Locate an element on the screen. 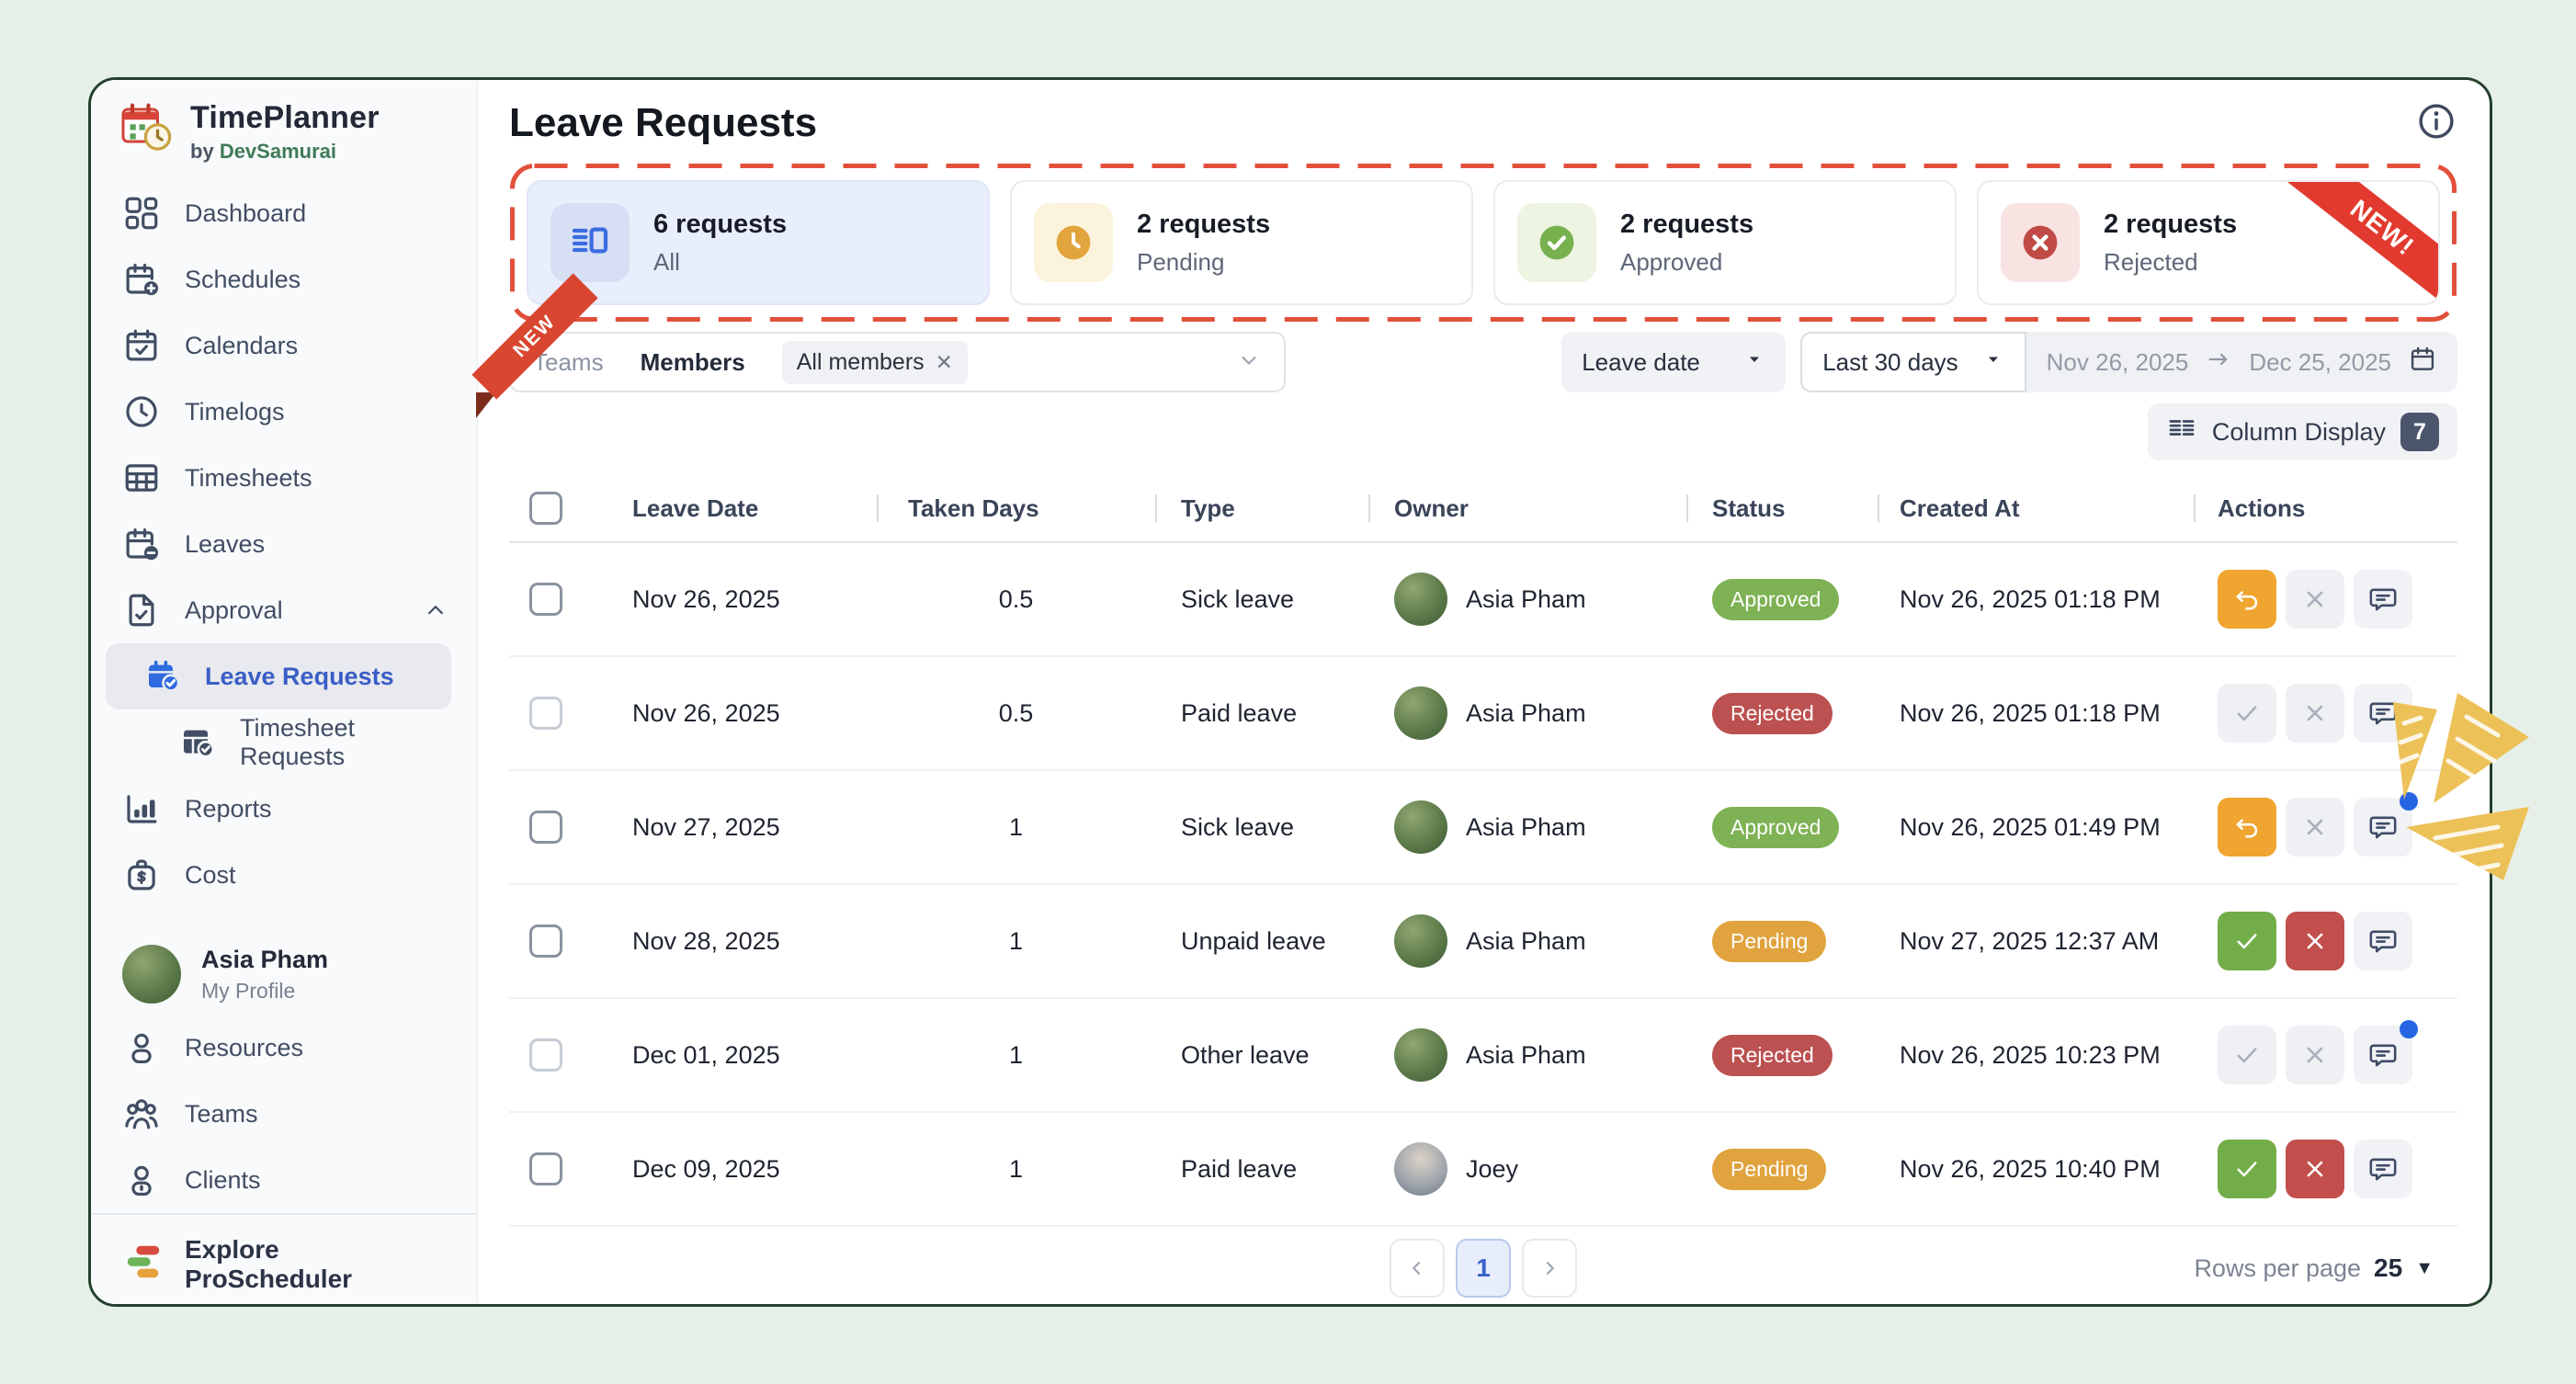  member-filter-select: NEW Teams Members All members ✕ is located at coordinates (879, 345).